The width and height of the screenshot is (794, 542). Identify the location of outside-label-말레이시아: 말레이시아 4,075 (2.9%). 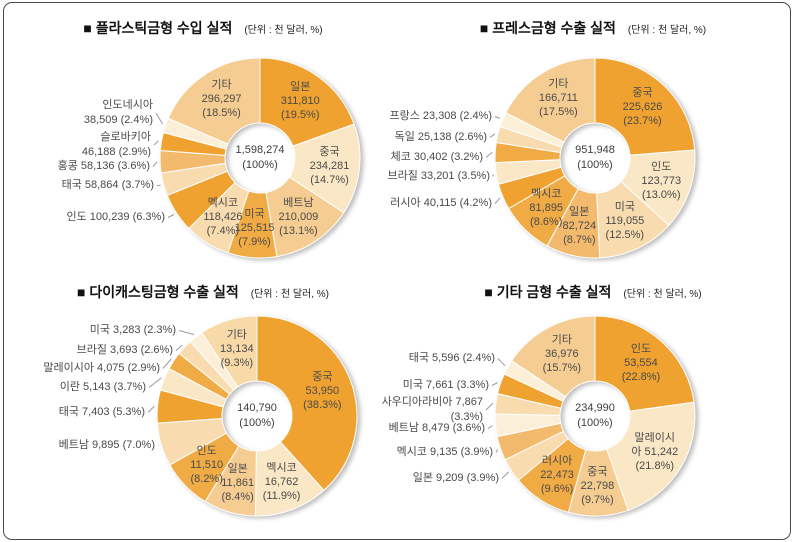
(101, 368).